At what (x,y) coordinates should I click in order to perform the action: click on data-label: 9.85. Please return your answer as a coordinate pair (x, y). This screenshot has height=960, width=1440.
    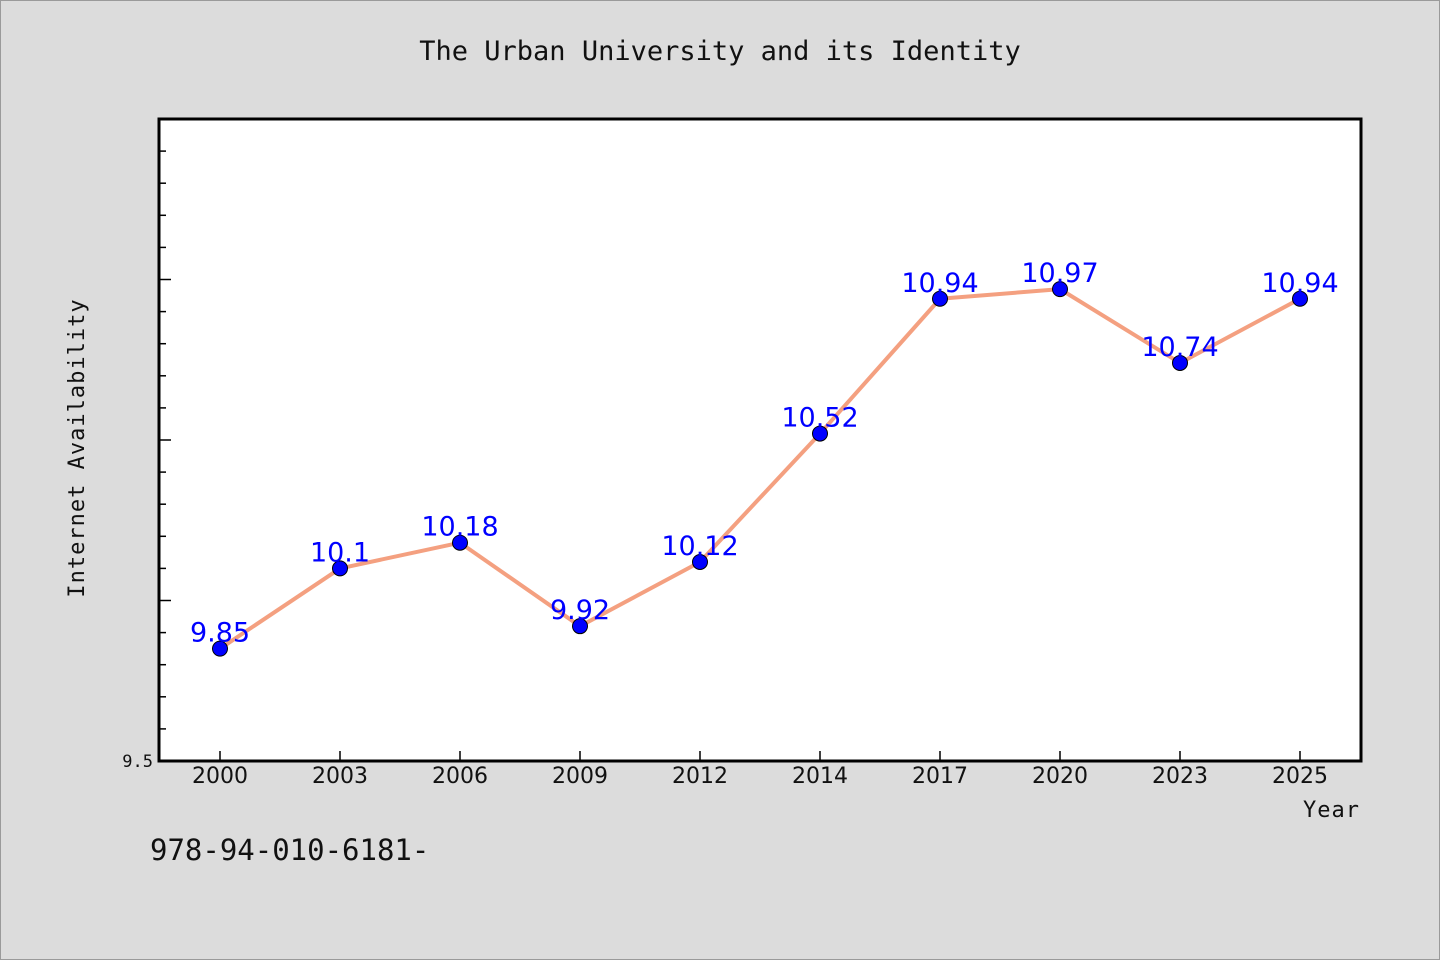
    Looking at the image, I should click on (220, 633).